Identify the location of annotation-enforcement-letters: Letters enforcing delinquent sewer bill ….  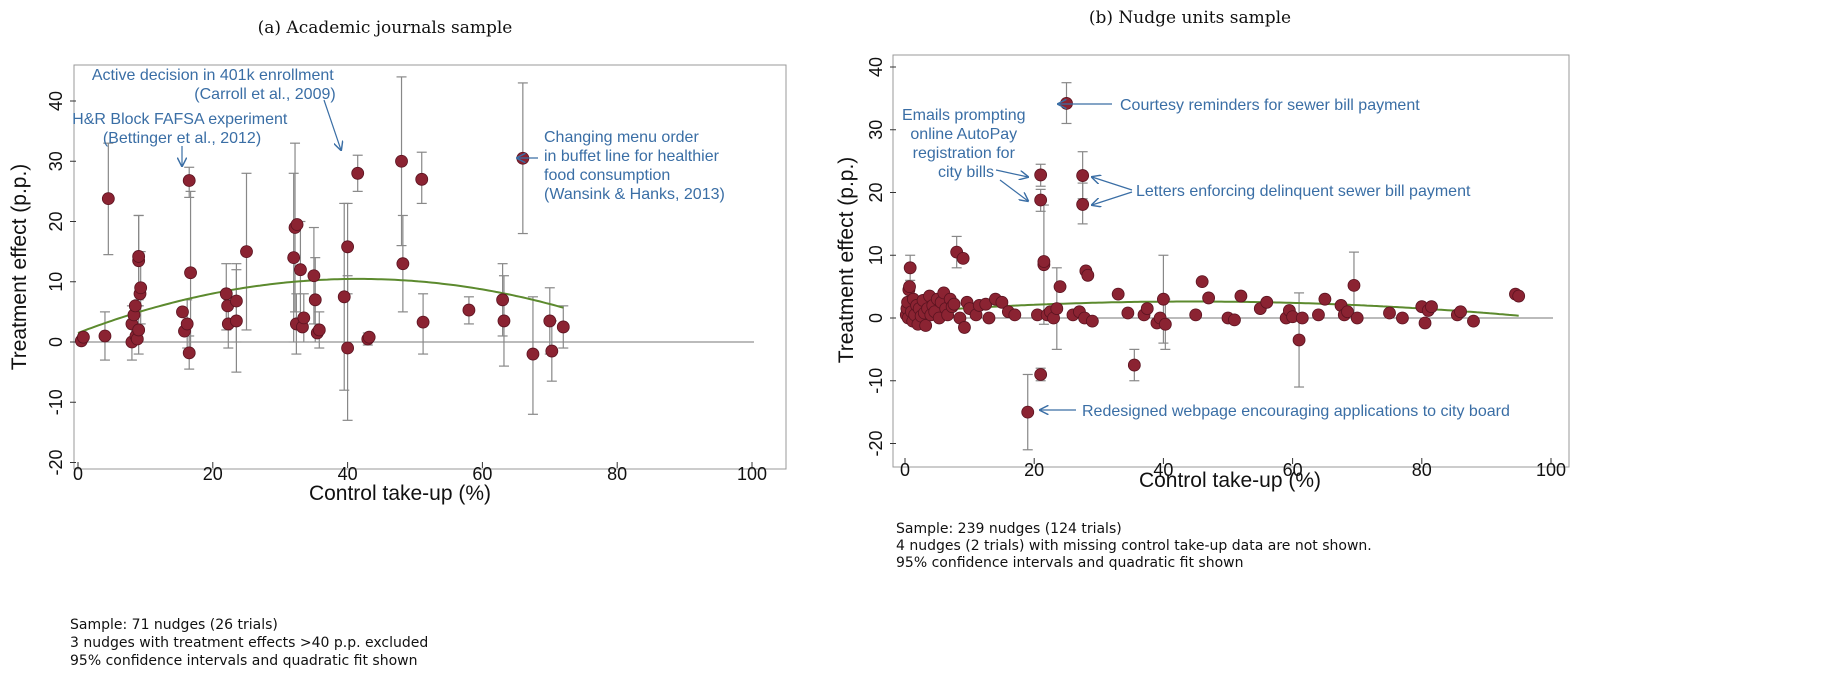
(1303, 191).